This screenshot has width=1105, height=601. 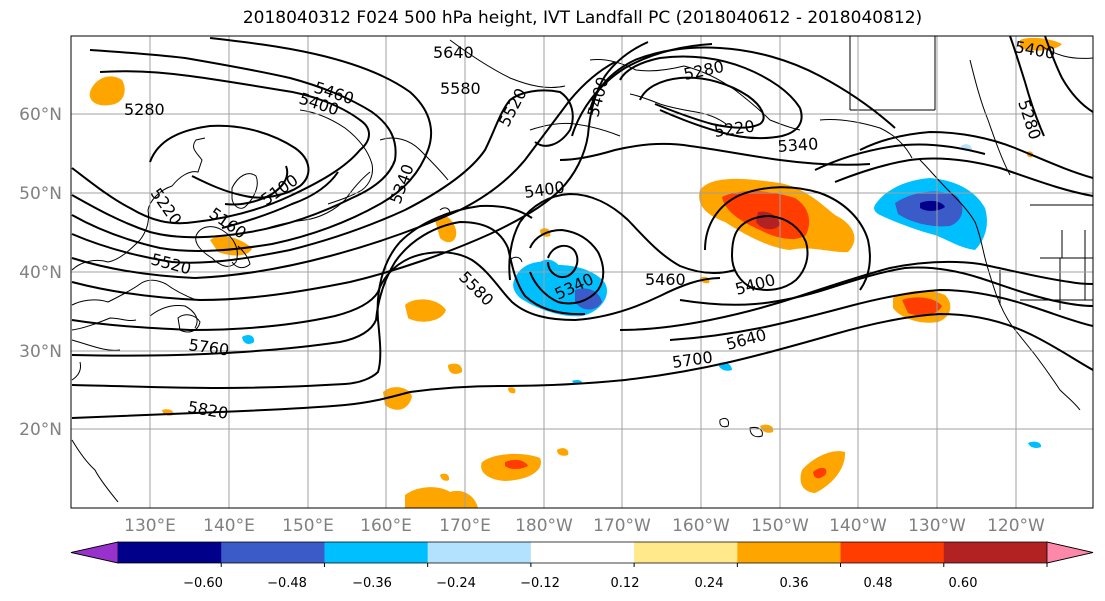 I want to click on colorbar-outline, so click(x=582, y=552).